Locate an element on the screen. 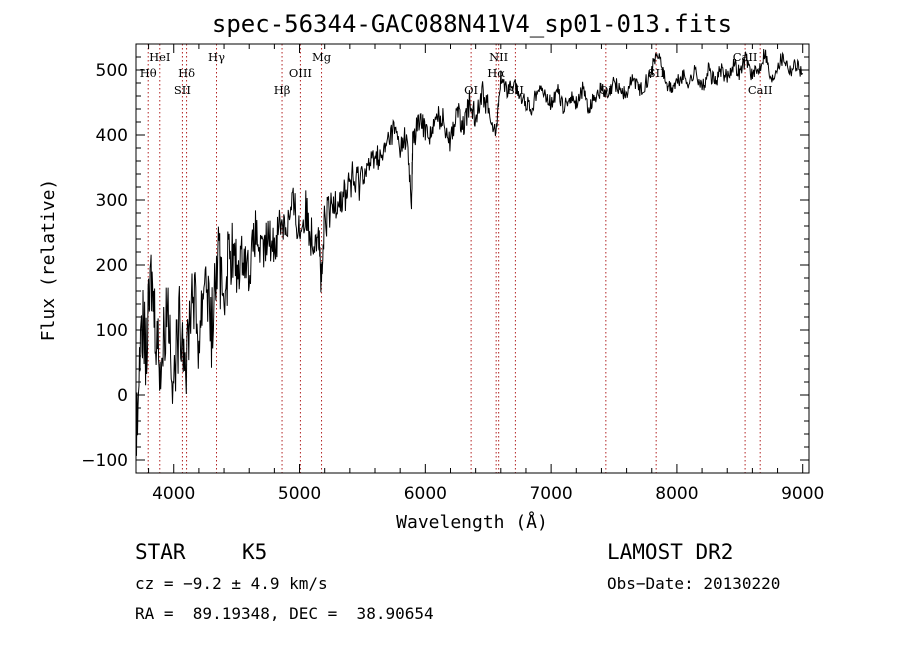  emission-line-label: Hα is located at coordinates (496, 73).